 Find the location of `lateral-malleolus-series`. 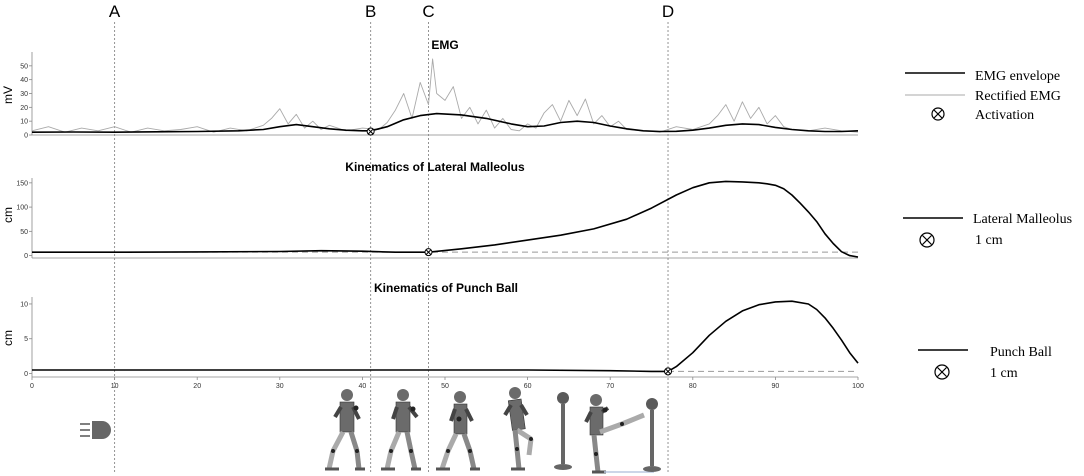

lateral-malleolus-series is located at coordinates (445, 219).